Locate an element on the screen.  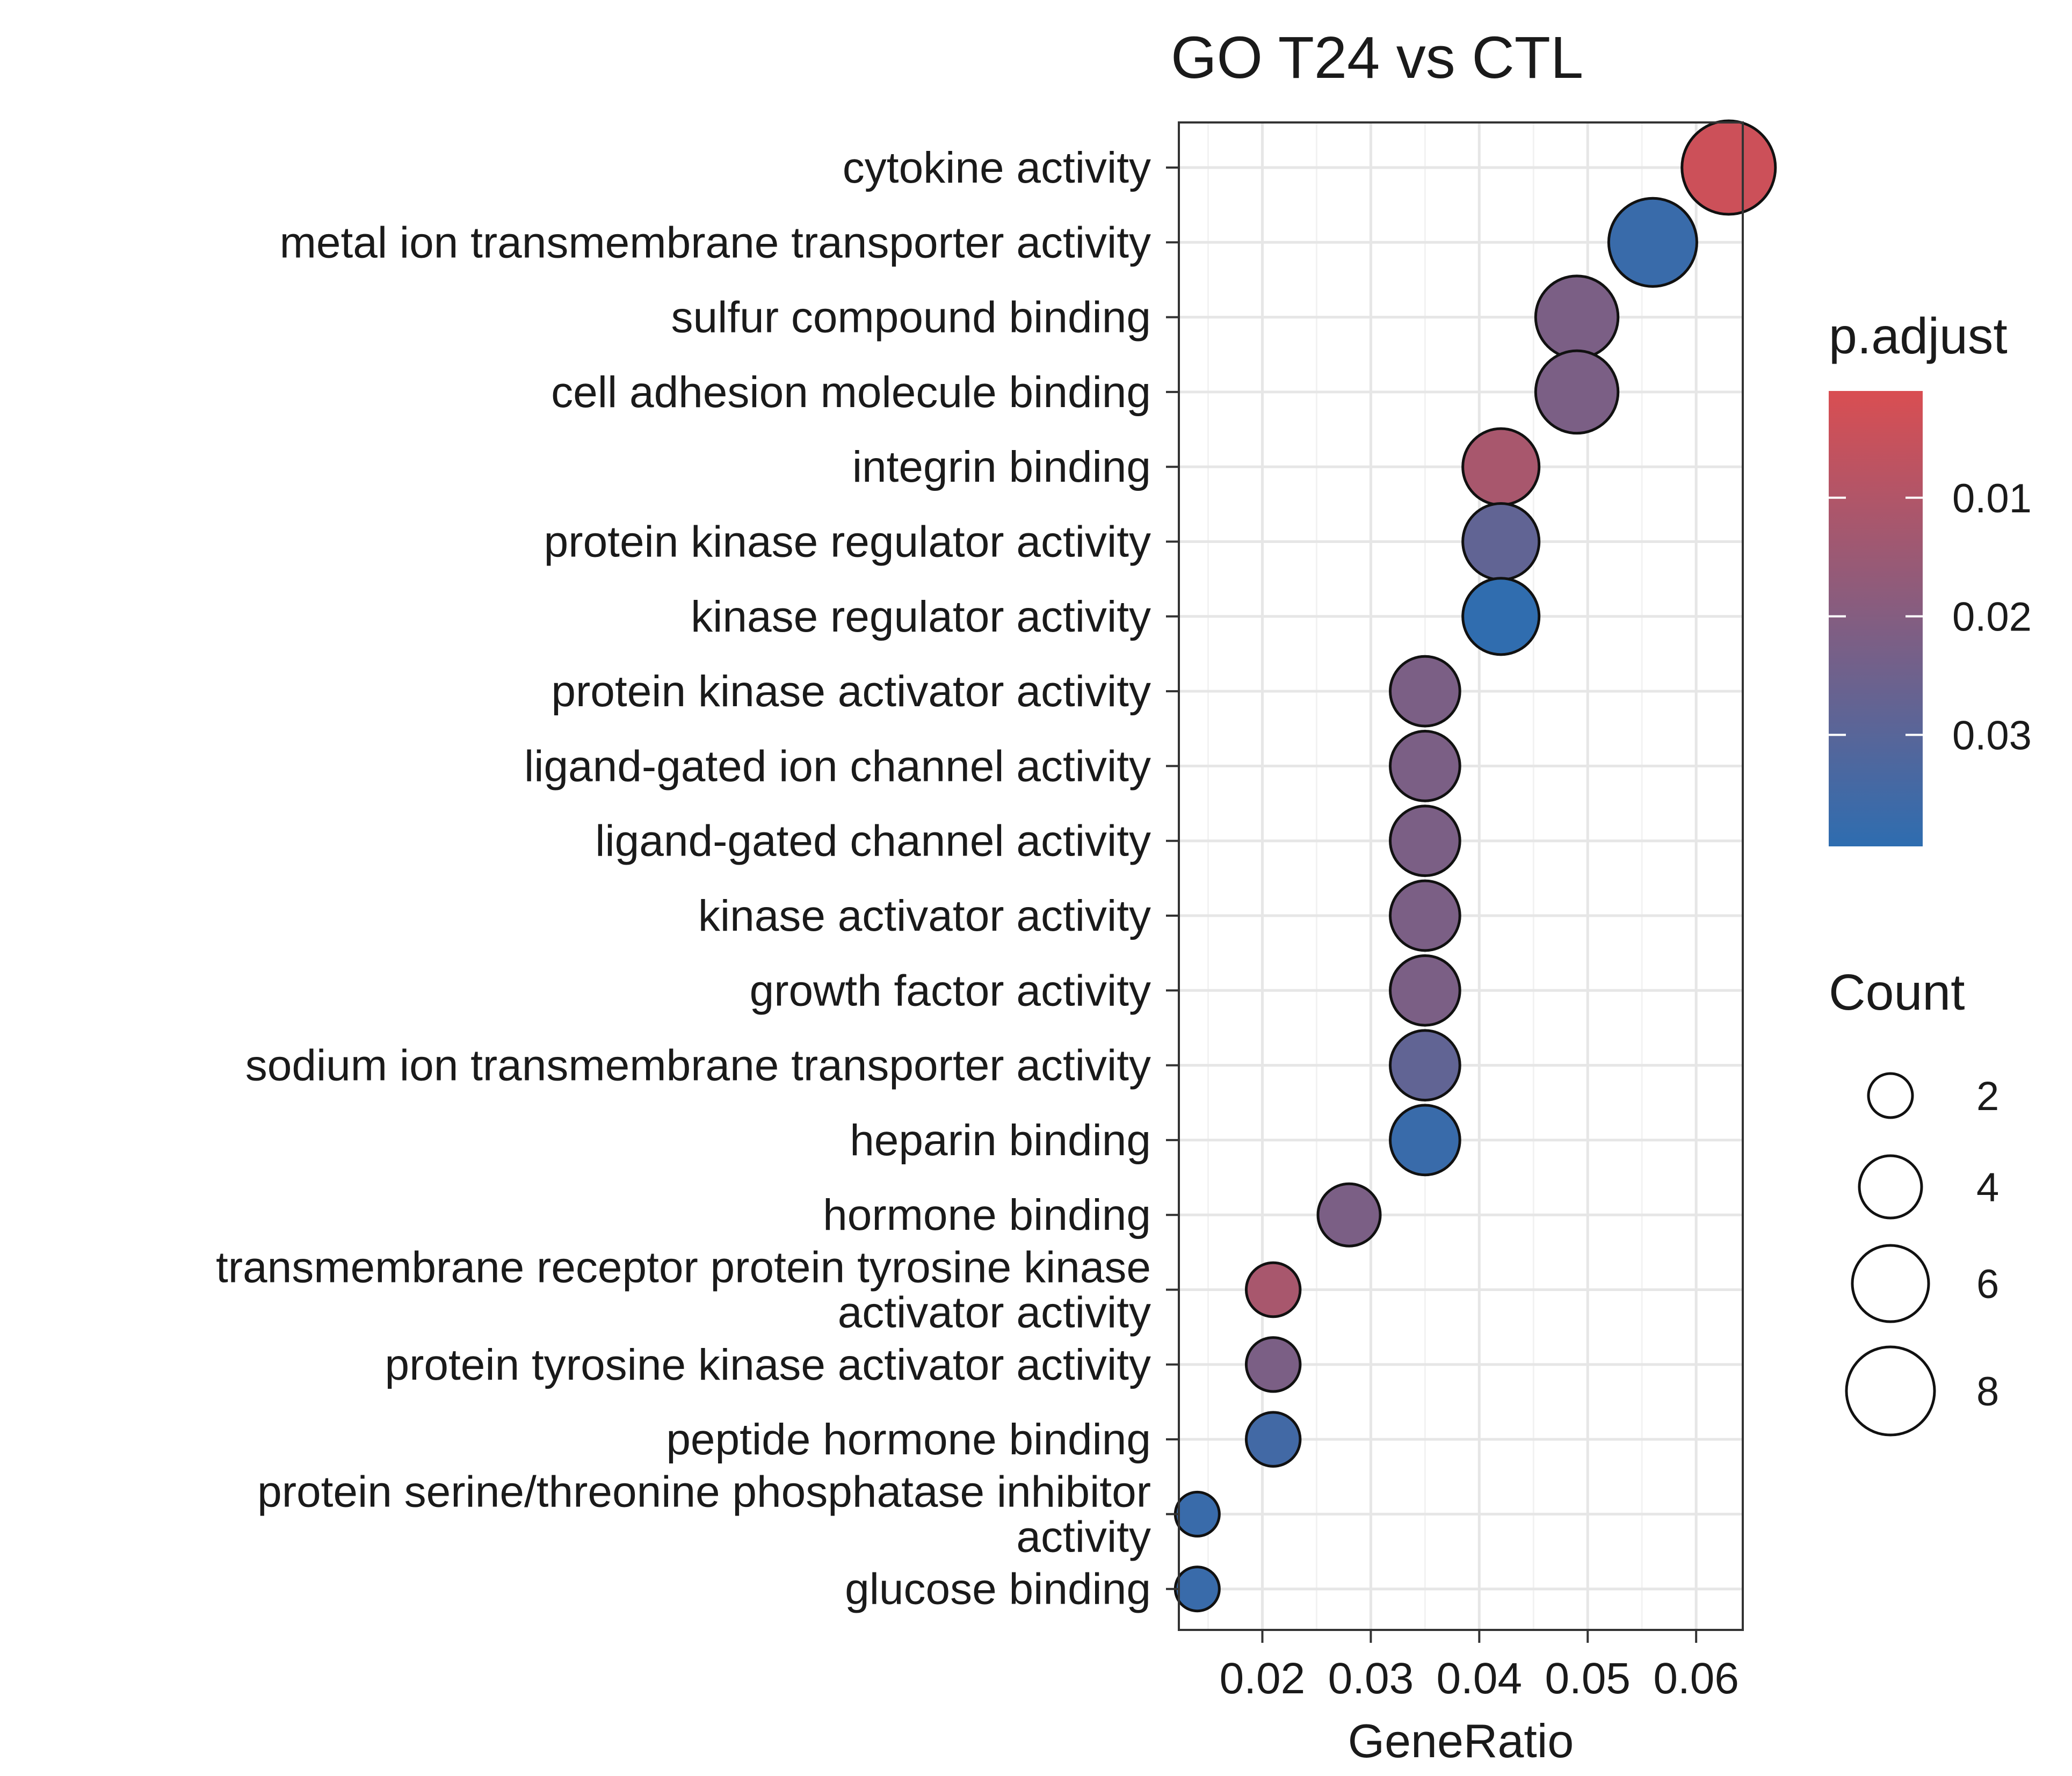
y-tick-label: sulfur compound binding is located at coordinates (911, 318).